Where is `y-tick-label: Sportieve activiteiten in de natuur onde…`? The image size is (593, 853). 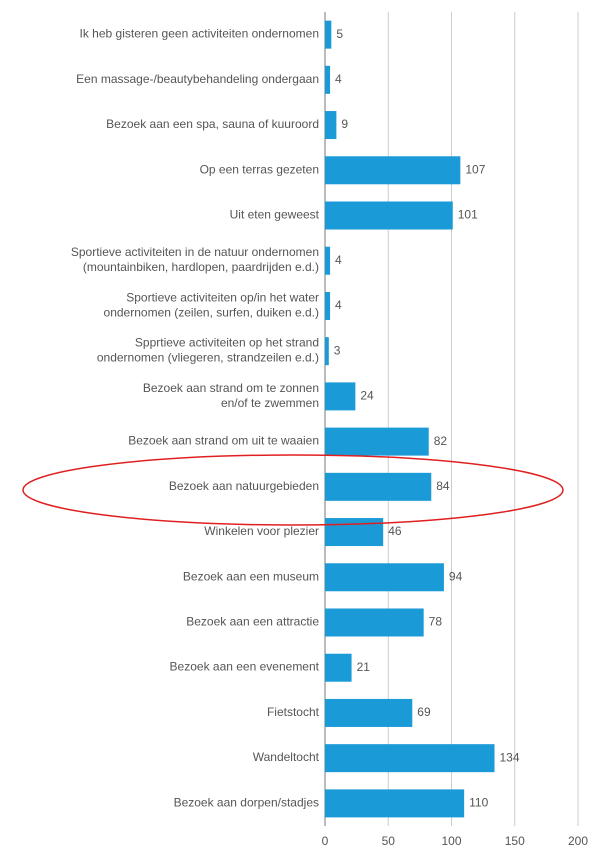 y-tick-label: Sportieve activiteiten in de natuur onde… is located at coordinates (195, 259).